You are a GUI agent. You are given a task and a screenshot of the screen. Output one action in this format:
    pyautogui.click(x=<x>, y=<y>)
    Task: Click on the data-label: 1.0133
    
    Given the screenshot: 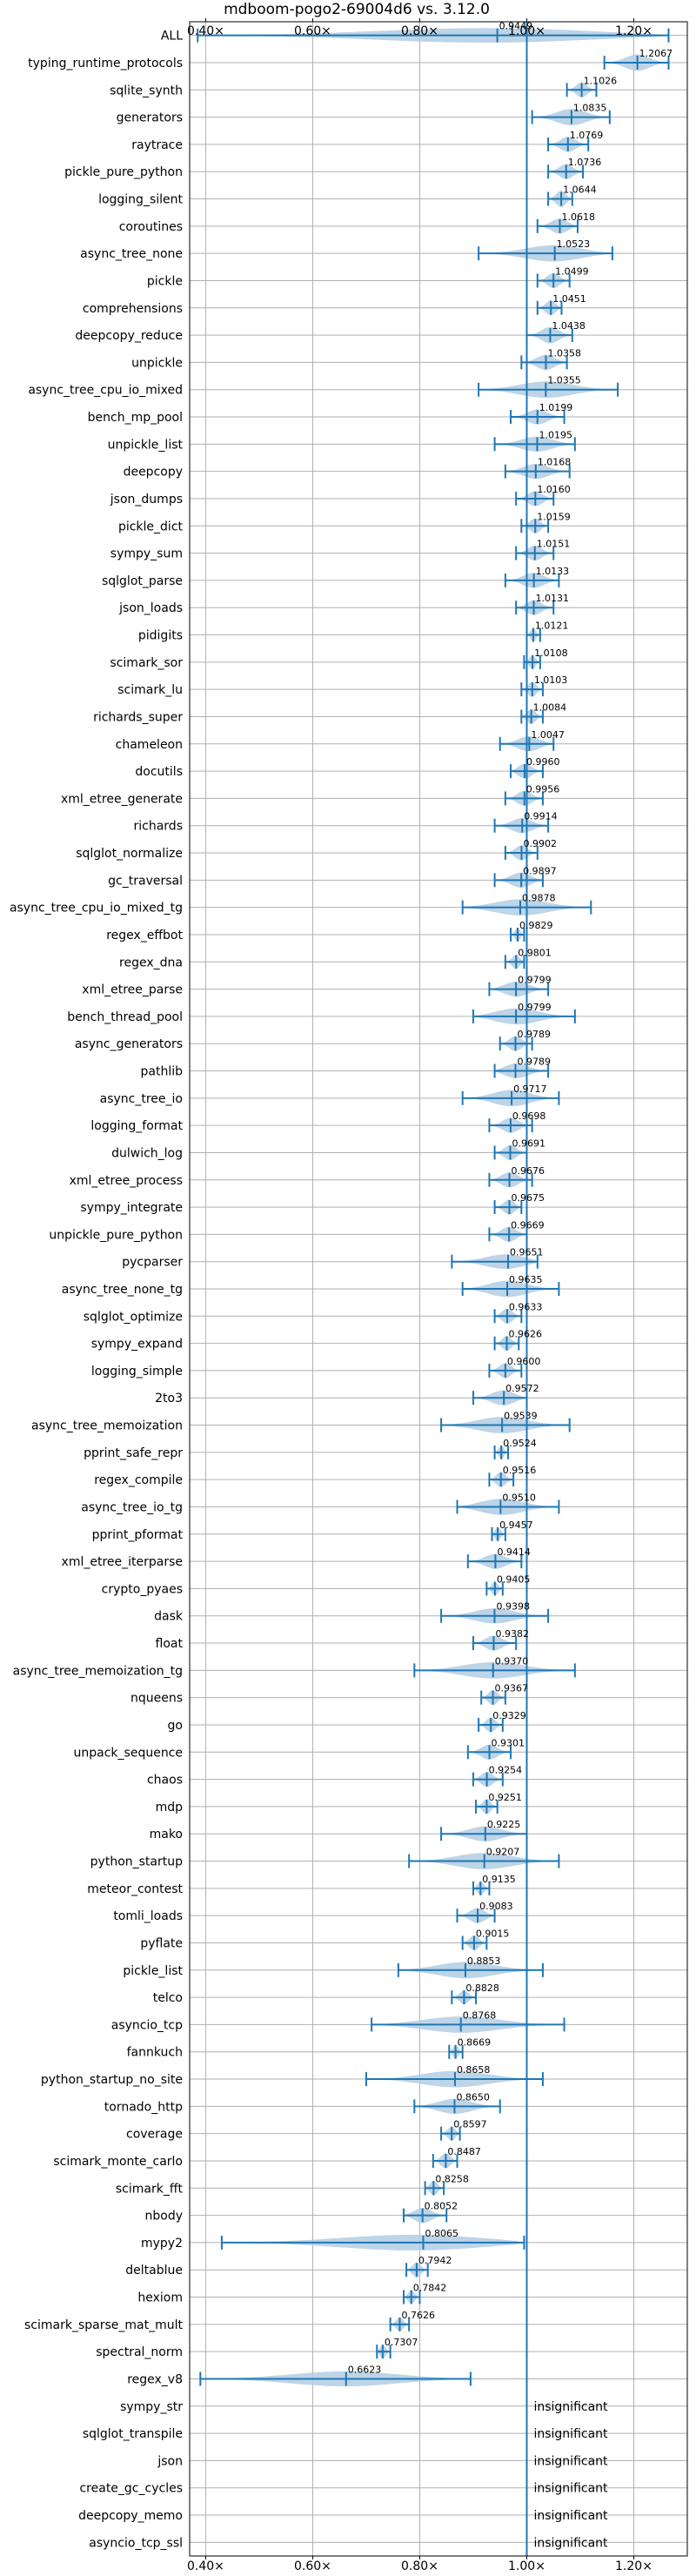 What is the action you would take?
    pyautogui.click(x=553, y=571)
    